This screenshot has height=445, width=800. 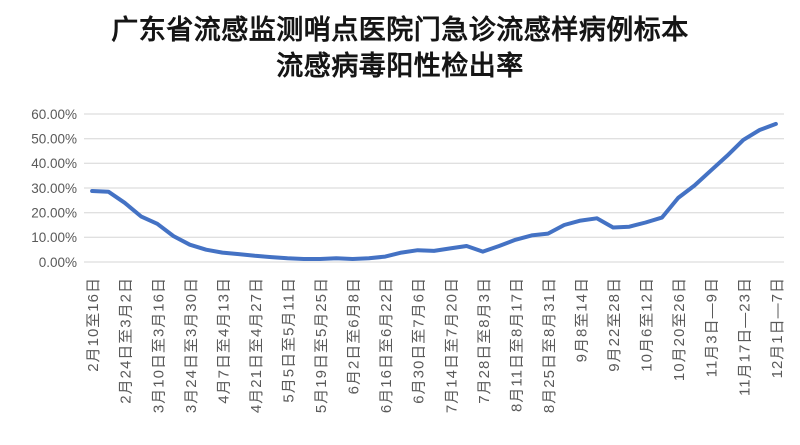 What do you see at coordinates (158, 345) in the screenshot?
I see `x-tick-label: 3月10日至3月16日` at bounding box center [158, 345].